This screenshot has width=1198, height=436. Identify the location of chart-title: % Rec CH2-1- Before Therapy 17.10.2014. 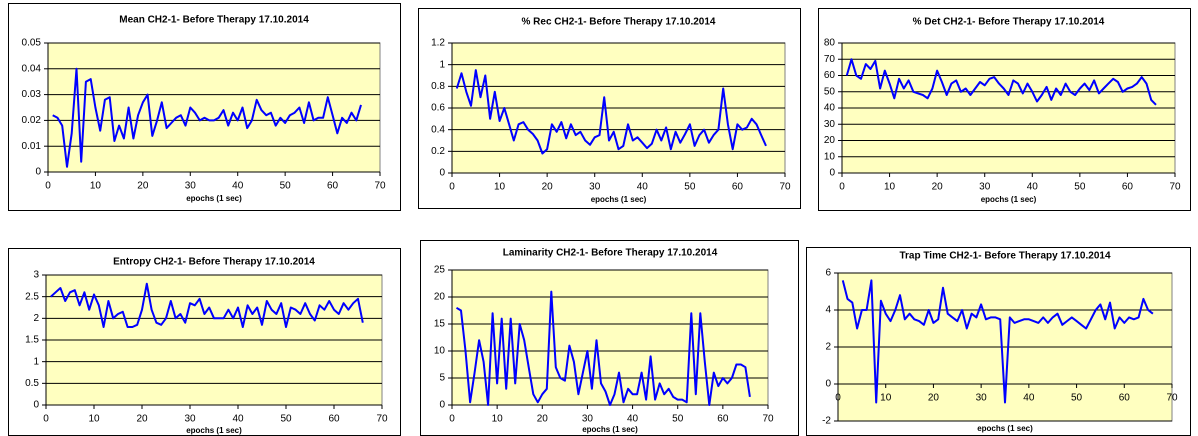
(619, 22).